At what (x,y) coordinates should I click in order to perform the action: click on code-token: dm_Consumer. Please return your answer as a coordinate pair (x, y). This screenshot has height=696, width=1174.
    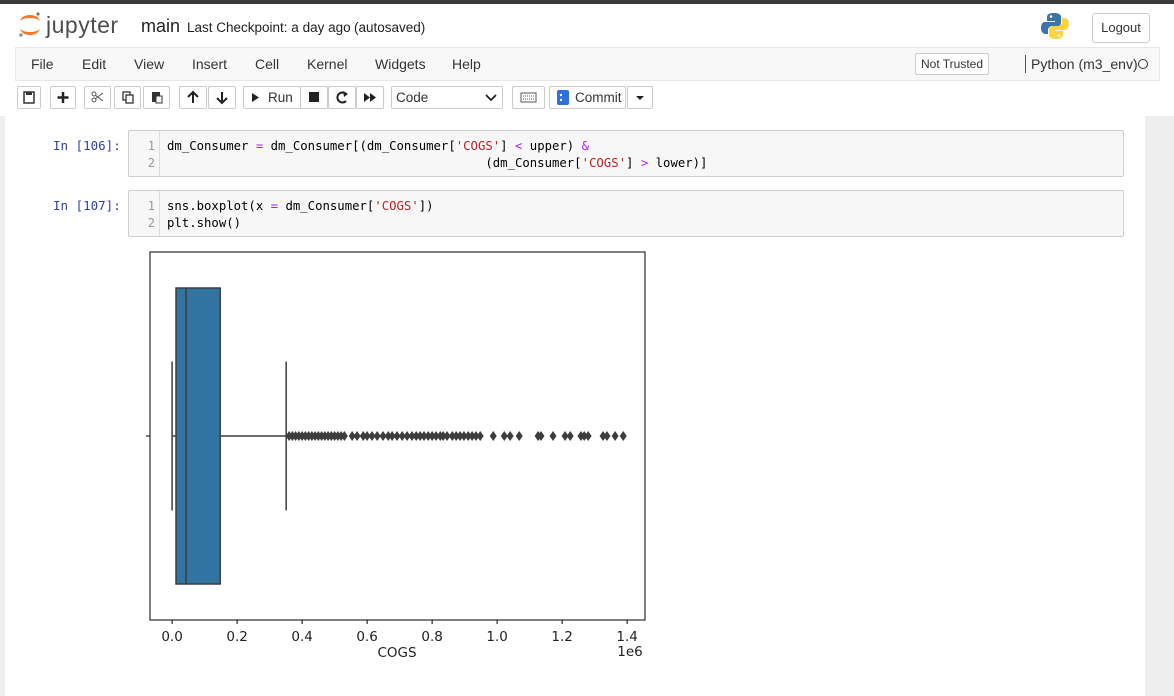
    Looking at the image, I should click on (211, 146).